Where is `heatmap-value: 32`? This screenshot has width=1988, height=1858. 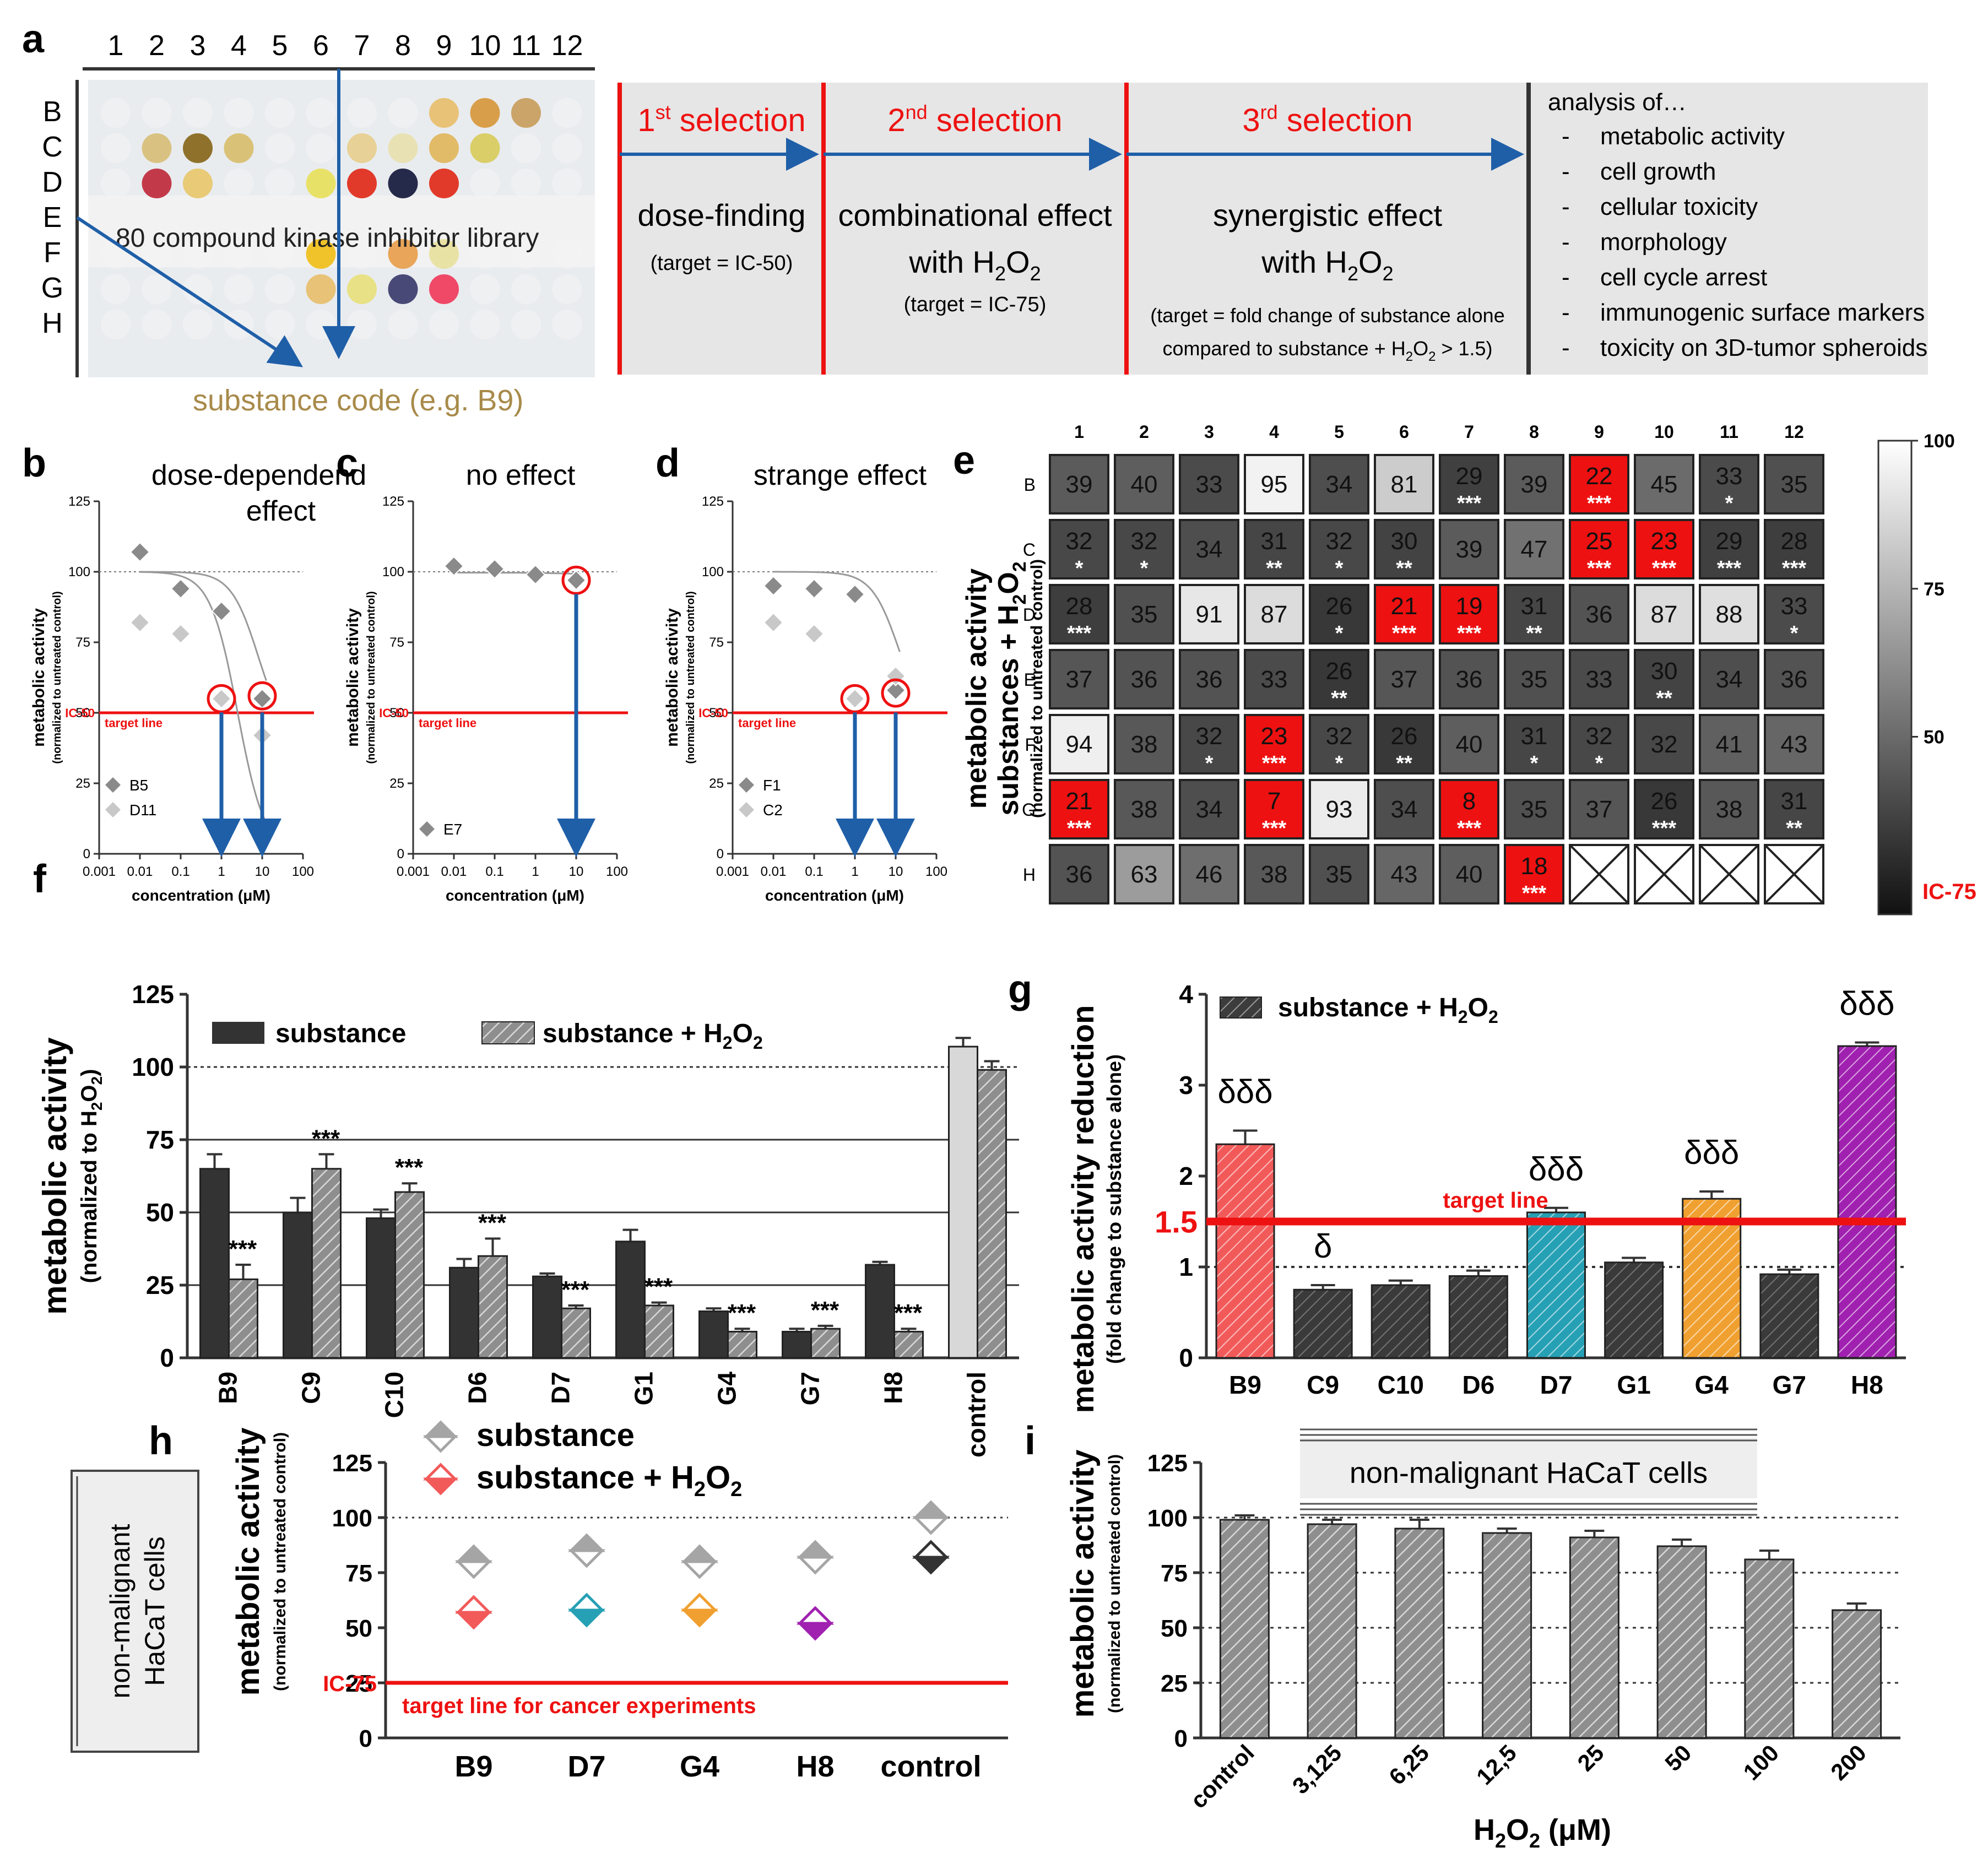
heatmap-value: 32 is located at coordinates (1210, 736).